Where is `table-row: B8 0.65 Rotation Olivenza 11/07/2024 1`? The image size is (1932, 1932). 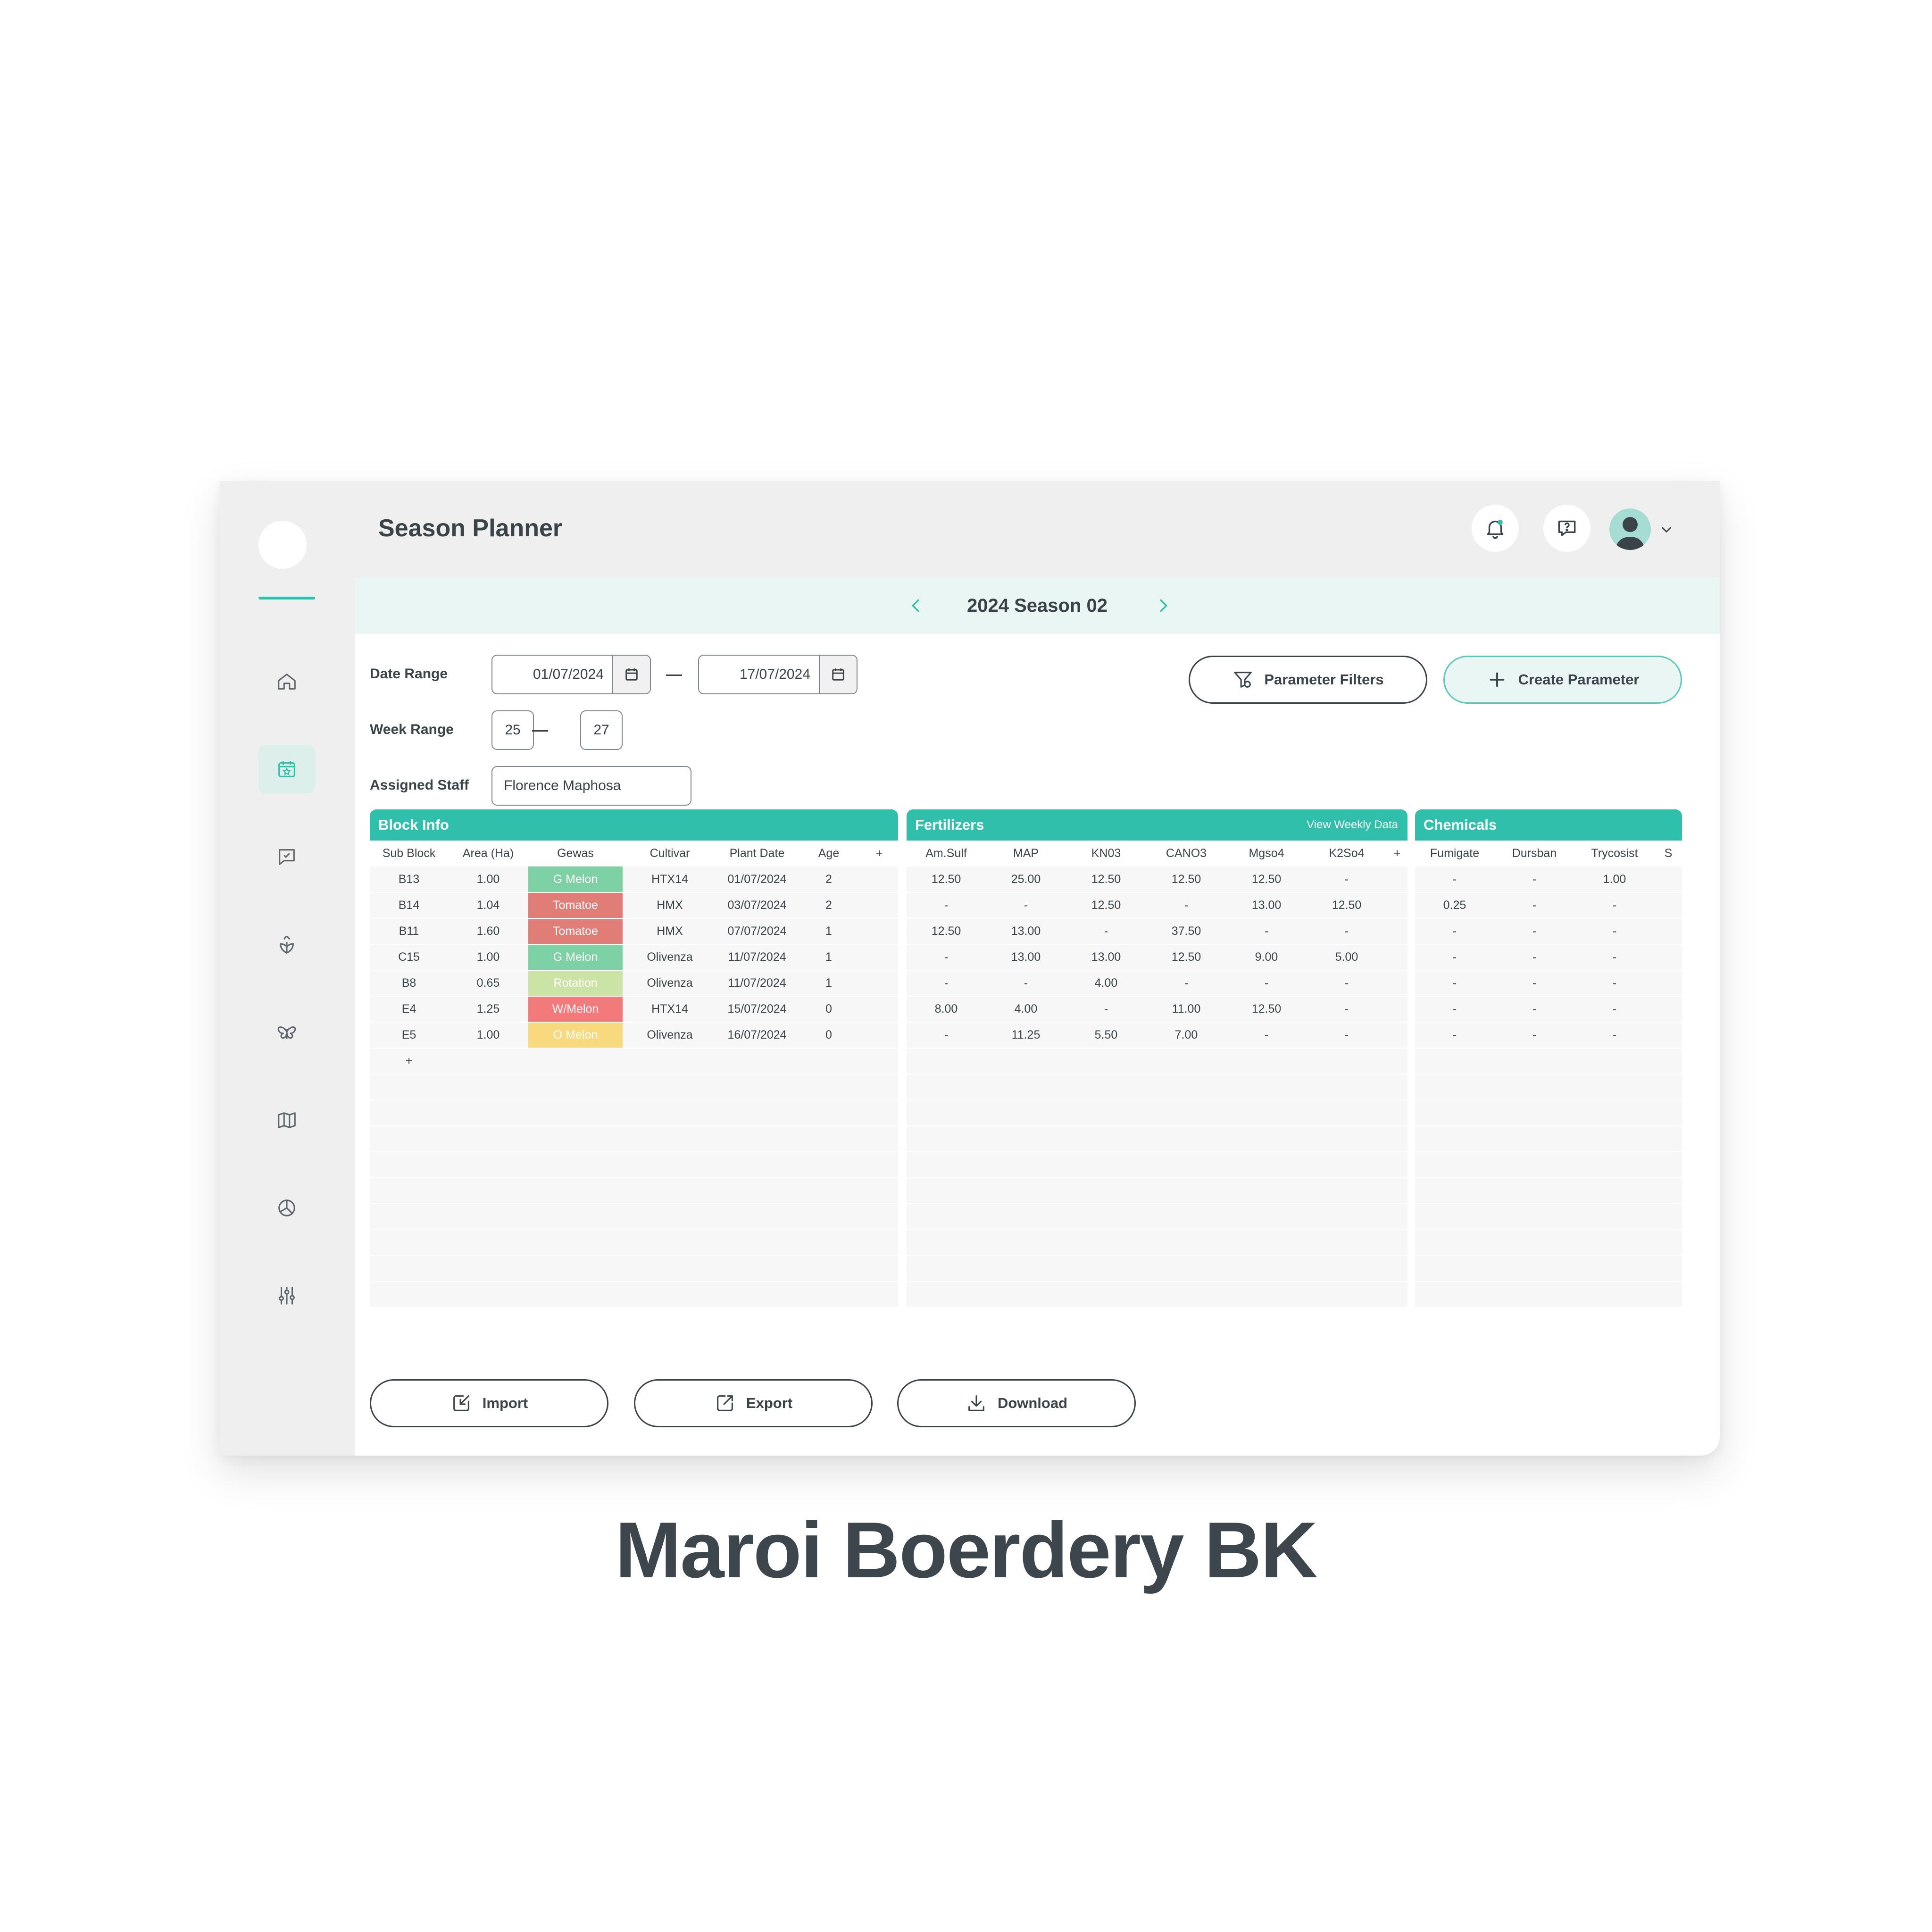 table-row: B8 0.65 Rotation Olivenza 11/07/2024 1 is located at coordinates (634, 984).